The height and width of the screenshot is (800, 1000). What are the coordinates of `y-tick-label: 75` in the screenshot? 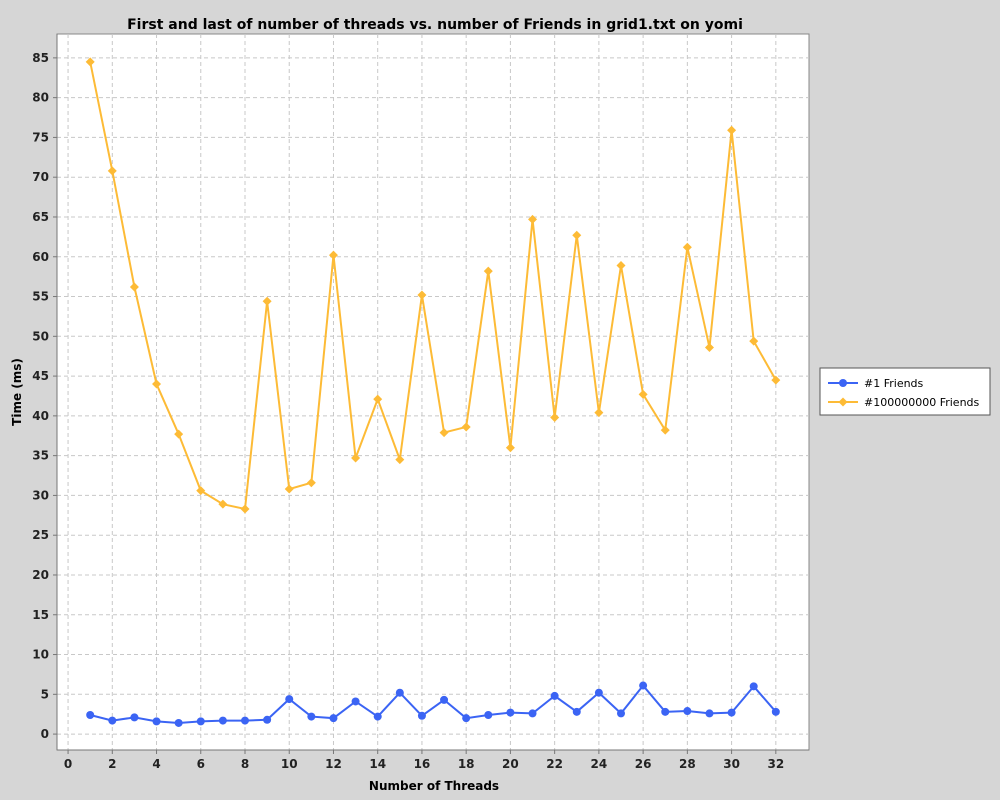 It's located at (40, 137).